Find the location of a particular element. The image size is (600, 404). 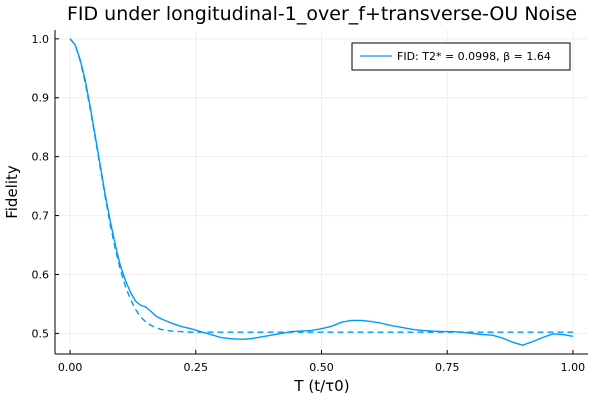

x-tick-label: 0.75 is located at coordinates (447, 367).